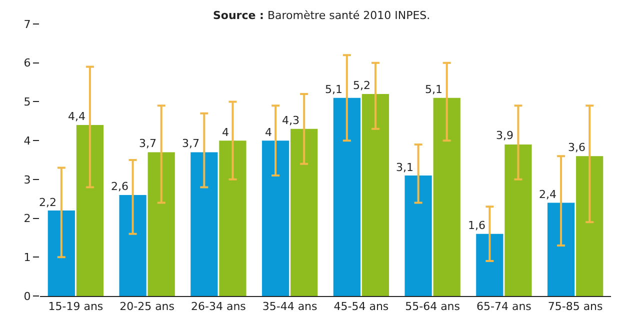 Image resolution: width=631 pixels, height=336 pixels. I want to click on y-tick-label: 3, so click(27, 179).